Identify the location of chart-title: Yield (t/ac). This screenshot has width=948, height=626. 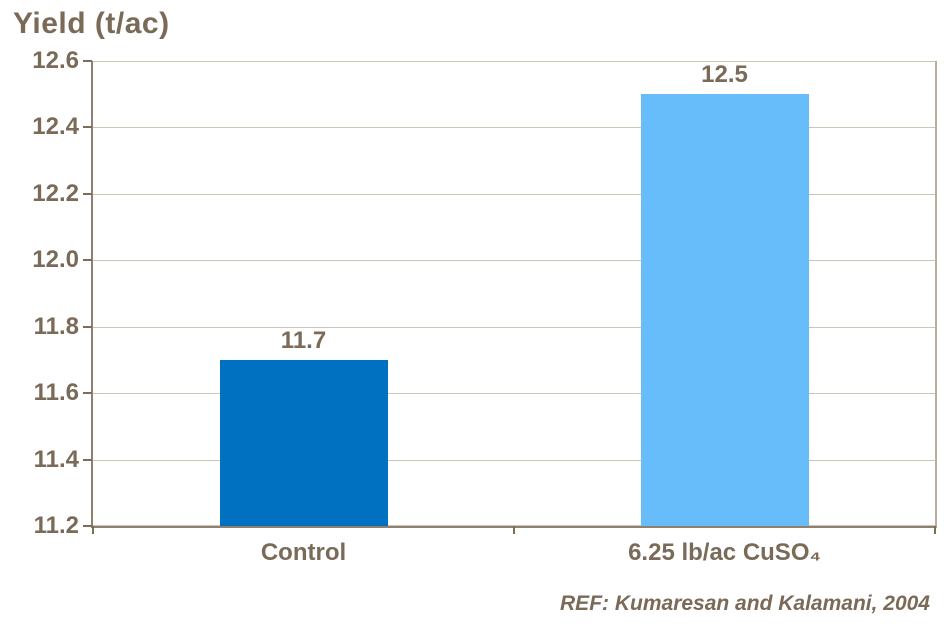
(91, 23).